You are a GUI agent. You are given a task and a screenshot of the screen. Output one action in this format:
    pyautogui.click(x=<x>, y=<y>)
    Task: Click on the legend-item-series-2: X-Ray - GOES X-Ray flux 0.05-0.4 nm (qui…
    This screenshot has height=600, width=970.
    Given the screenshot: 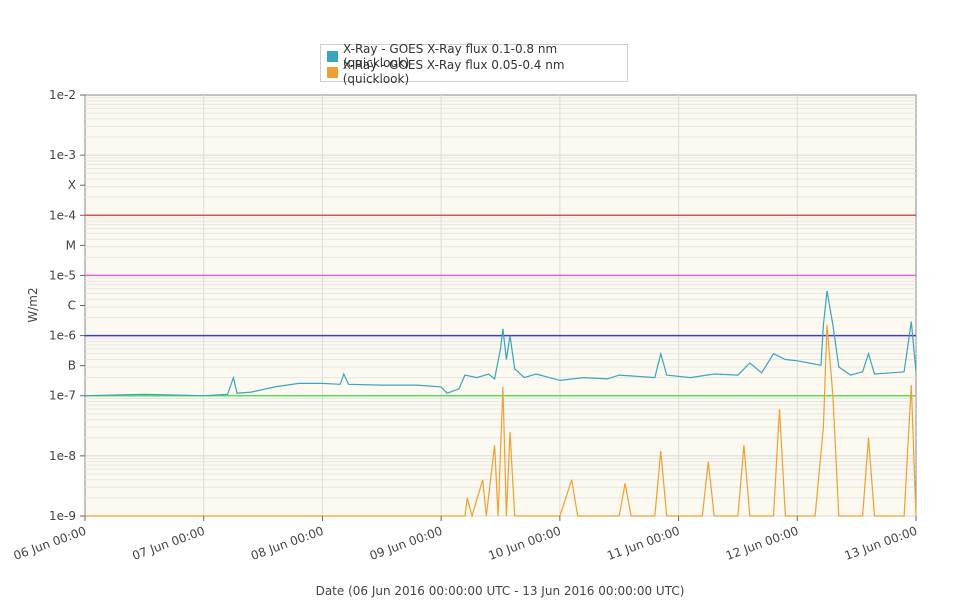 What is the action you would take?
    pyautogui.click(x=477, y=72)
    